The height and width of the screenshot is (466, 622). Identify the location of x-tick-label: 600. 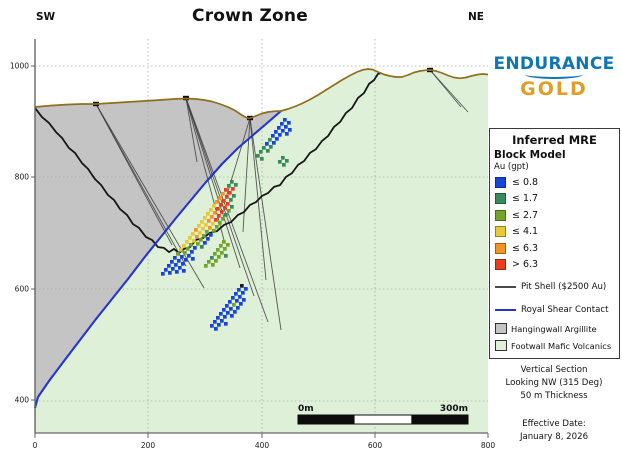
(375, 445).